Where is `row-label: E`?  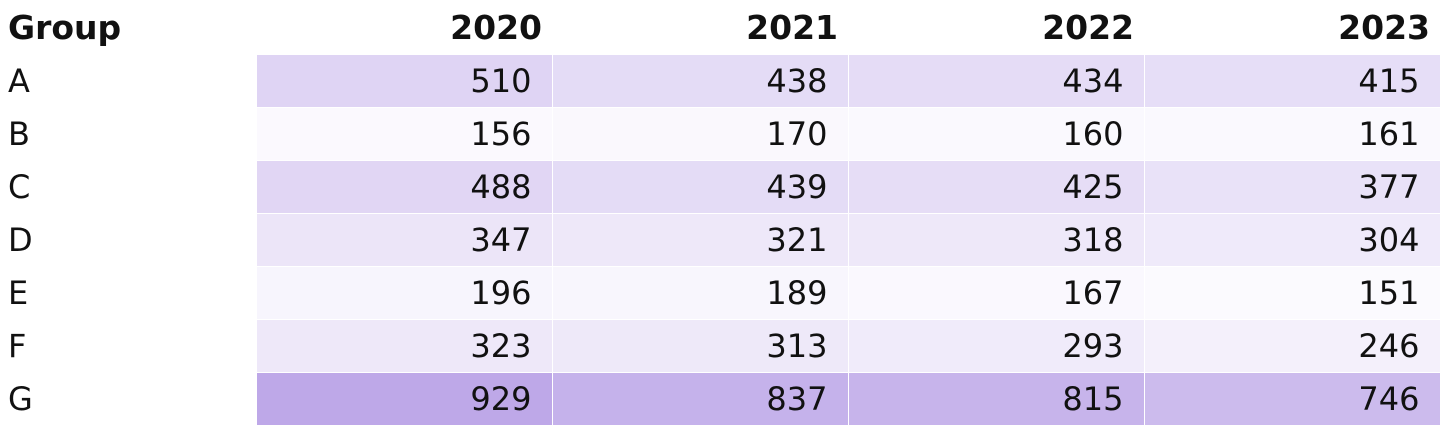
row-label: E is located at coordinates (128, 293).